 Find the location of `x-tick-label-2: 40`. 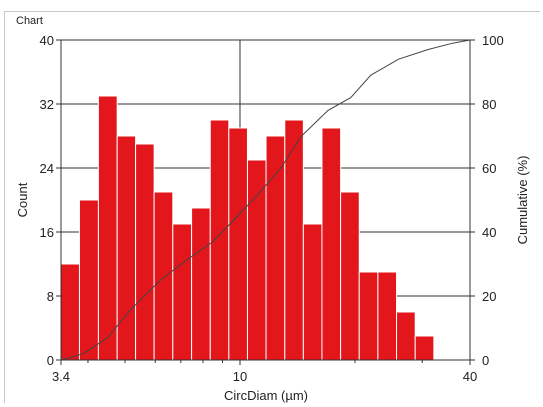

x-tick-label-2: 40 is located at coordinates (470, 376).